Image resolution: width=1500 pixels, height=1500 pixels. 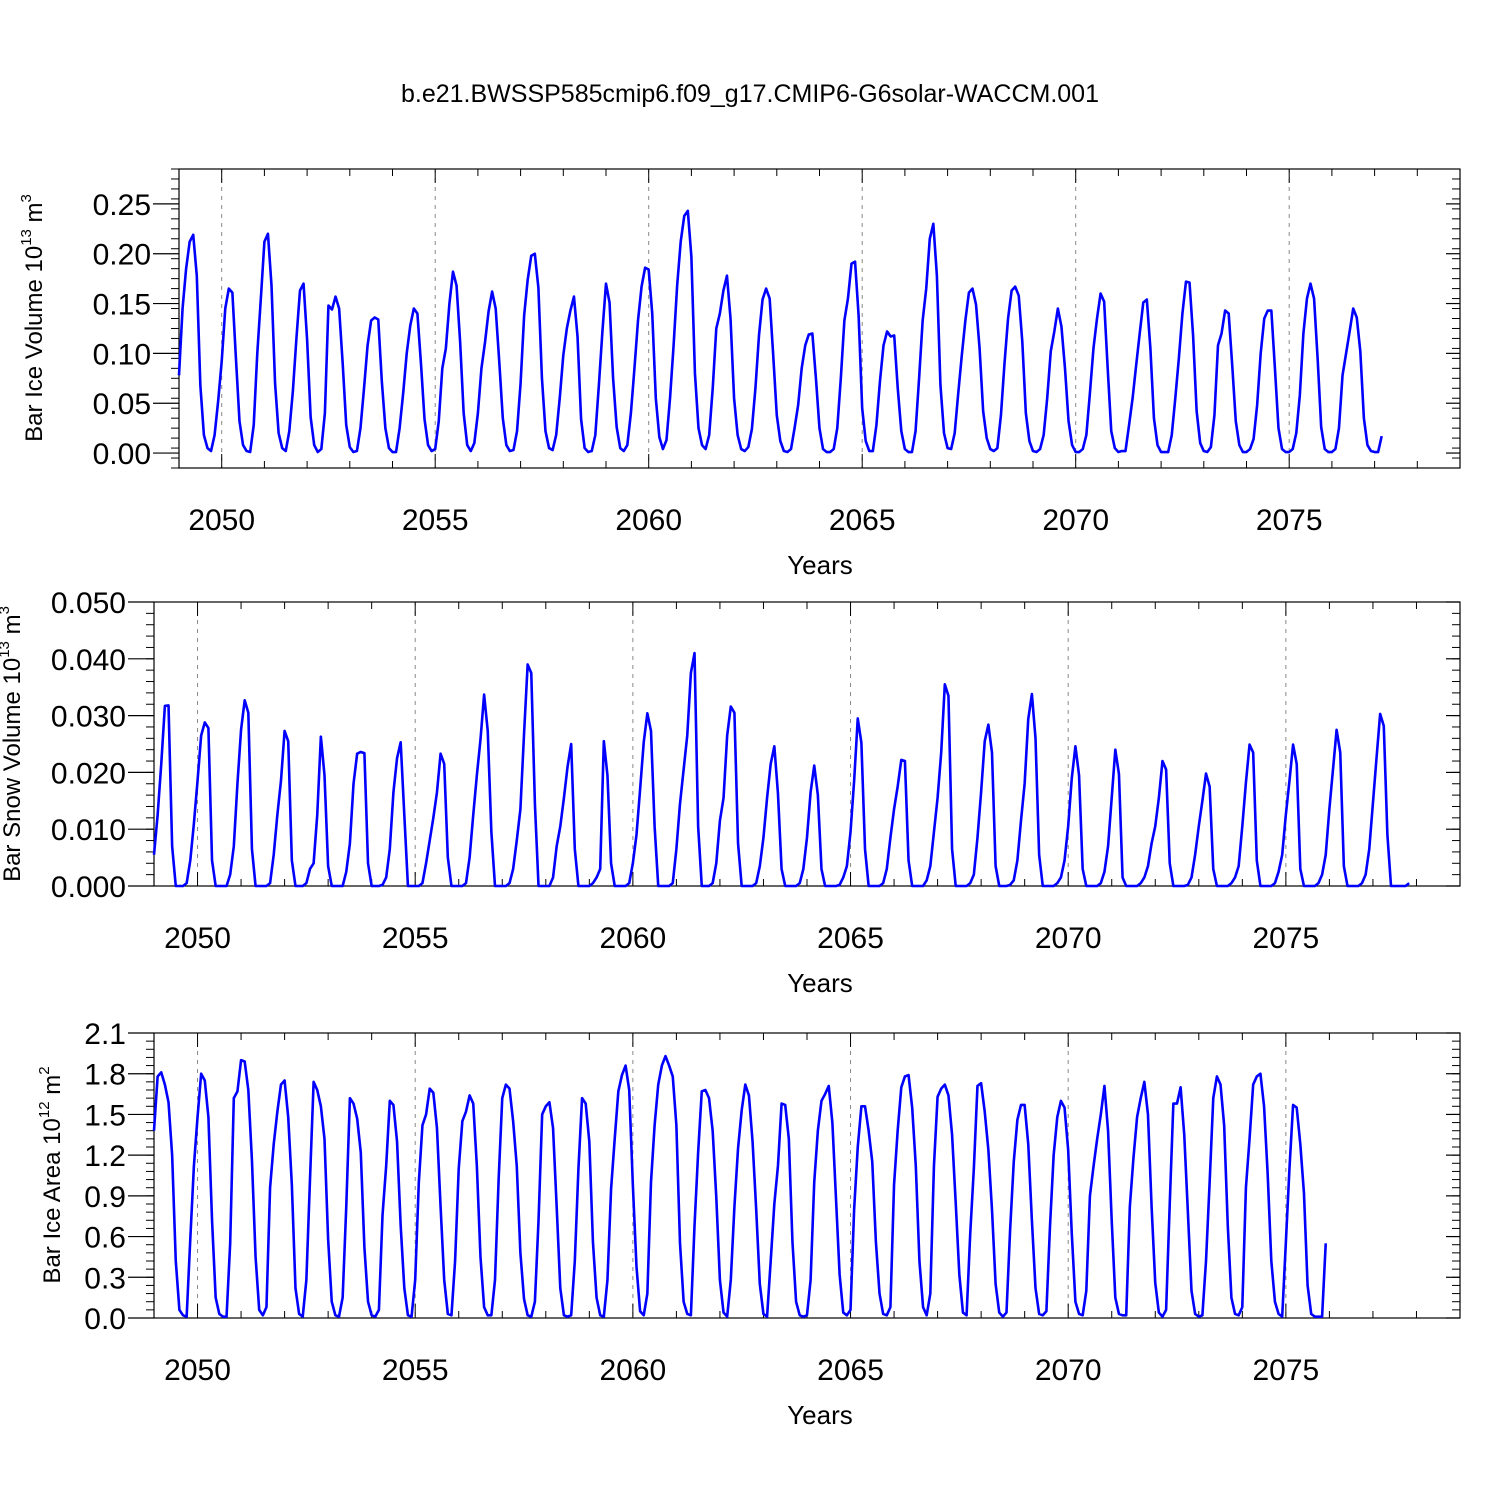 What do you see at coordinates (105, 1075) in the screenshot?
I see `y-tick-label: 1.8` at bounding box center [105, 1075].